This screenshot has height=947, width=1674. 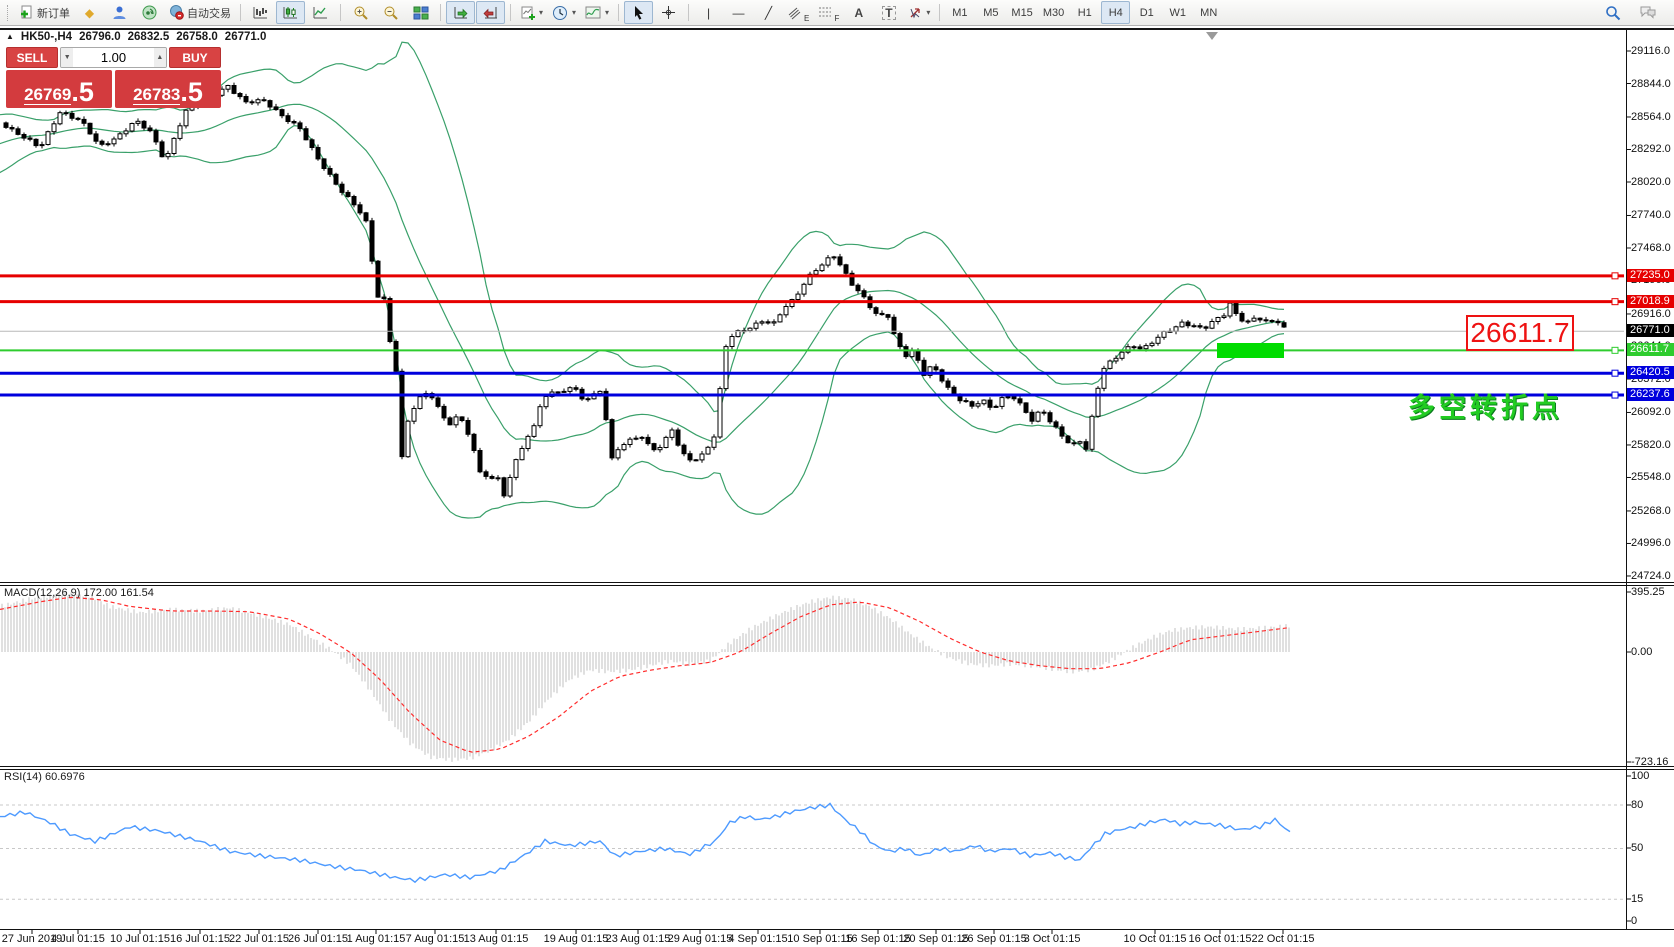 I want to click on profiles-button: ▾, so click(x=564, y=12).